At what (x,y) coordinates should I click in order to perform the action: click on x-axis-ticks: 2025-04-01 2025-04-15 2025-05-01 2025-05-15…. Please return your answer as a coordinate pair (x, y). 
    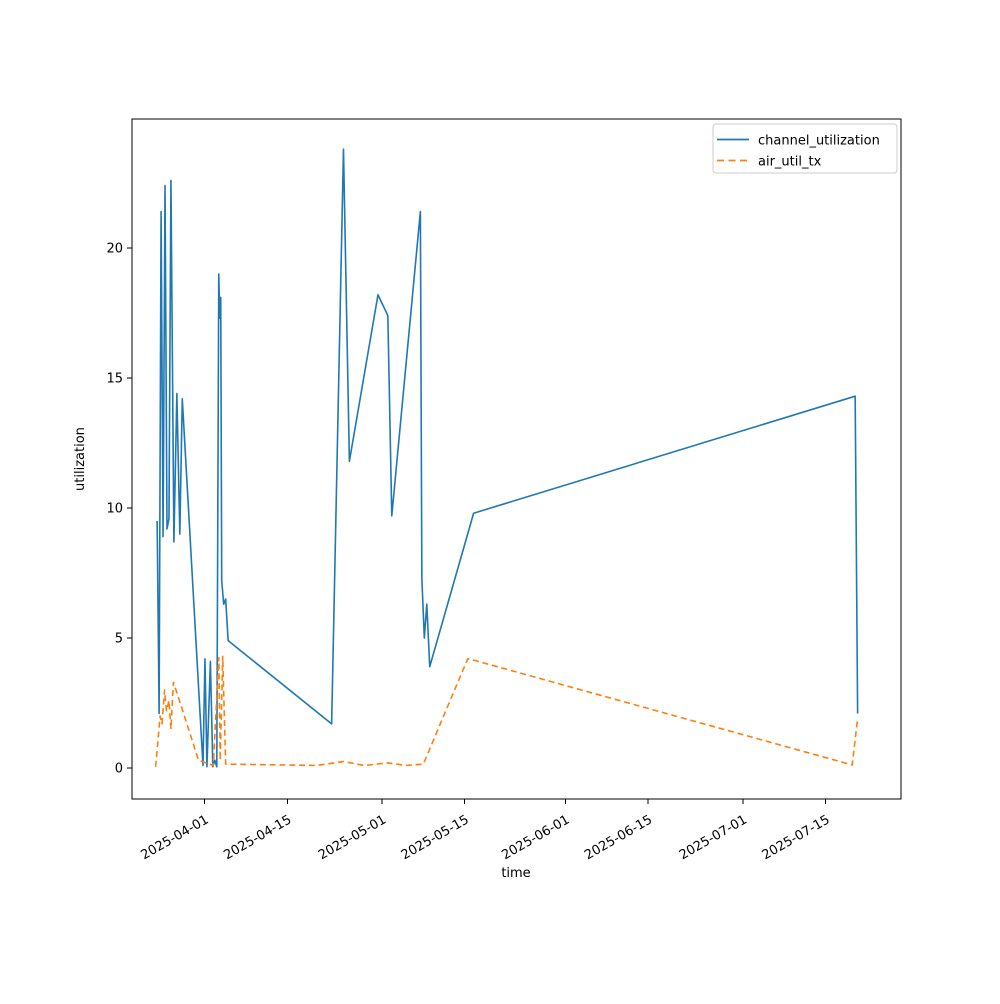
    Looking at the image, I should click on (486, 831).